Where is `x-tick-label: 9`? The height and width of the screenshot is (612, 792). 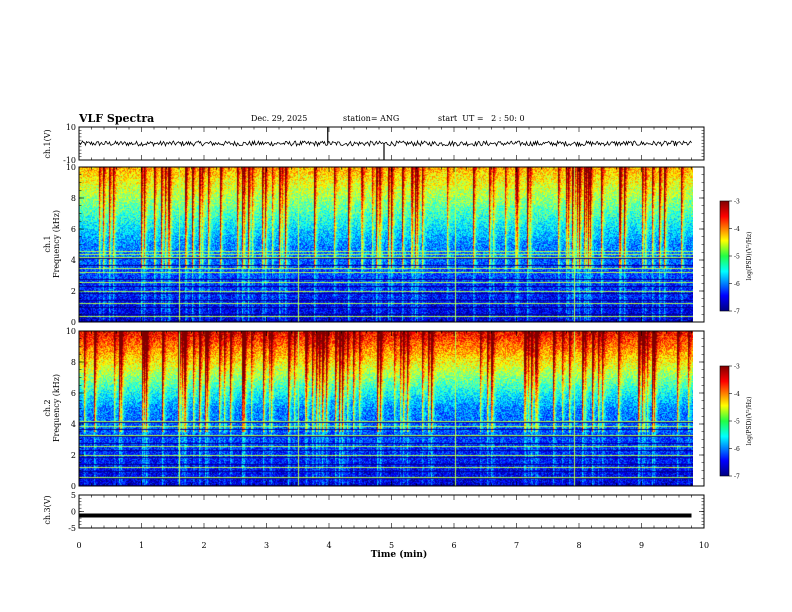 x-tick-label: 9 is located at coordinates (641, 545).